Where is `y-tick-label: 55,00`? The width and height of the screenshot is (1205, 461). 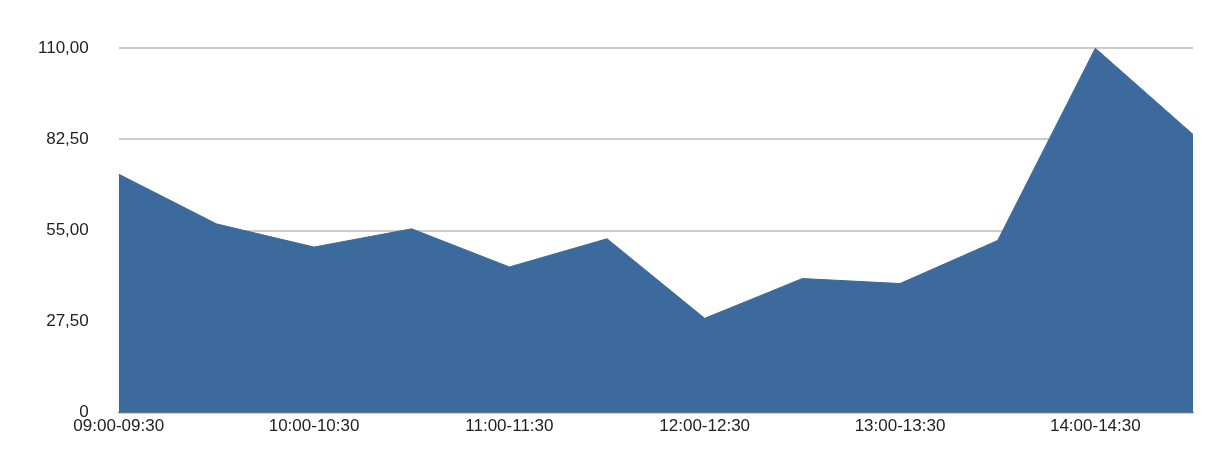 y-tick-label: 55,00 is located at coordinates (67, 230).